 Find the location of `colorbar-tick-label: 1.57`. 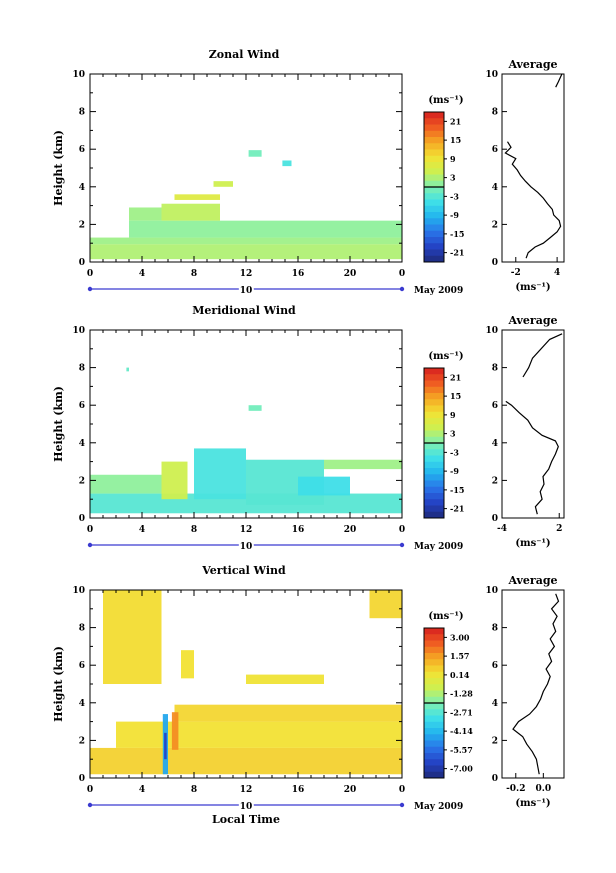

colorbar-tick-label: 1.57 is located at coordinates (459, 656).